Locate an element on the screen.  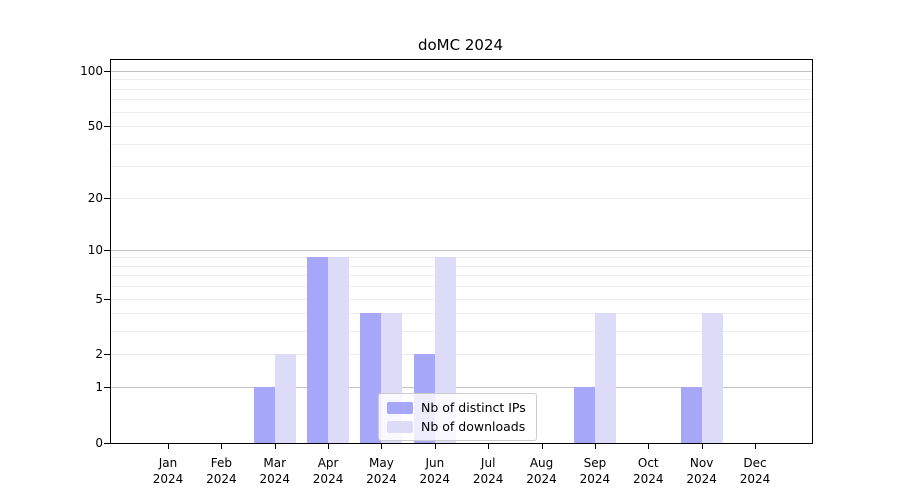
bar-distinct-ips-apr is located at coordinates (318, 350).